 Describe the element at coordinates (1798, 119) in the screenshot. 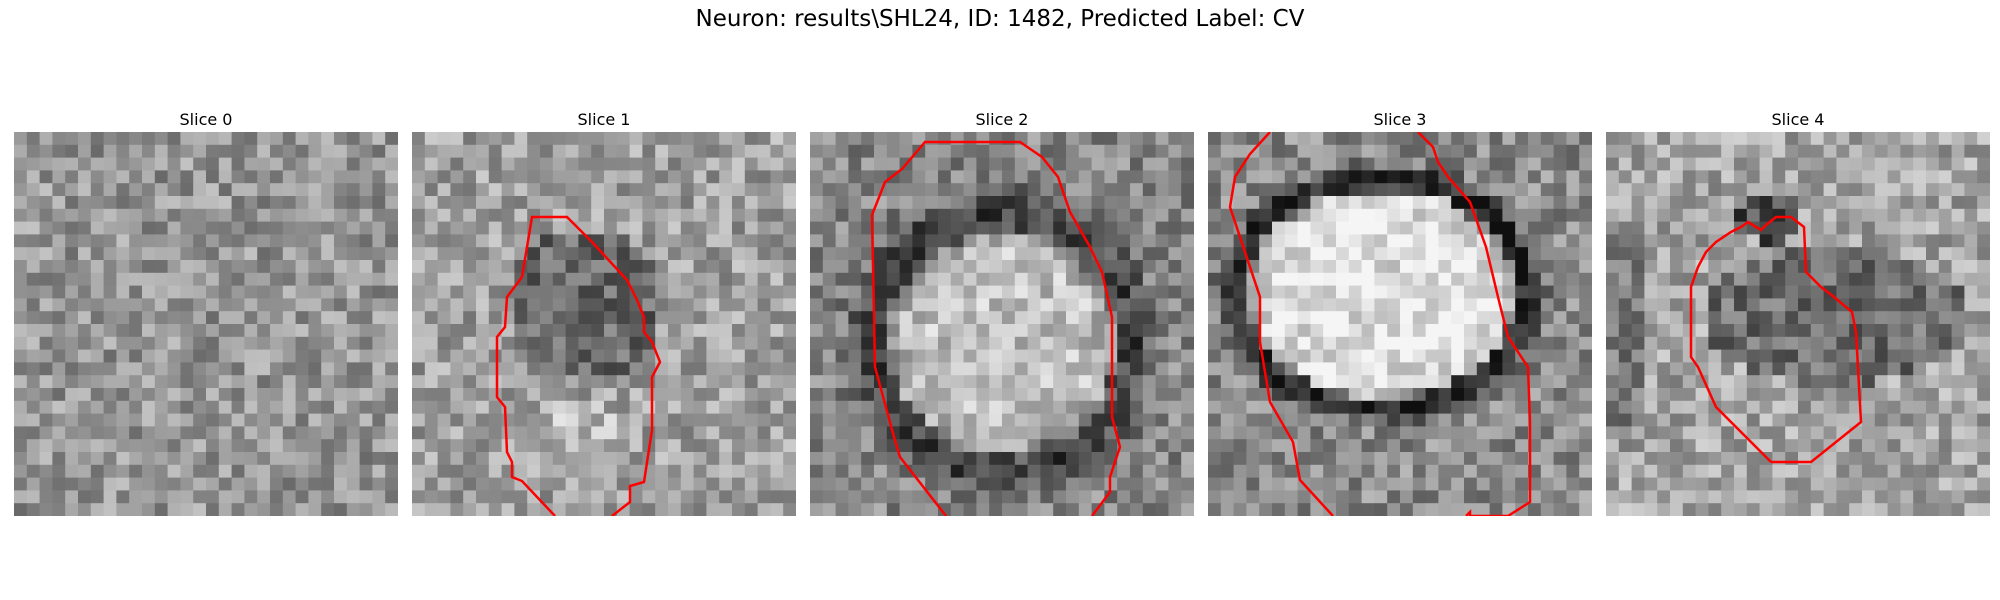

I see `slice-title-4: Slice 4` at that location.